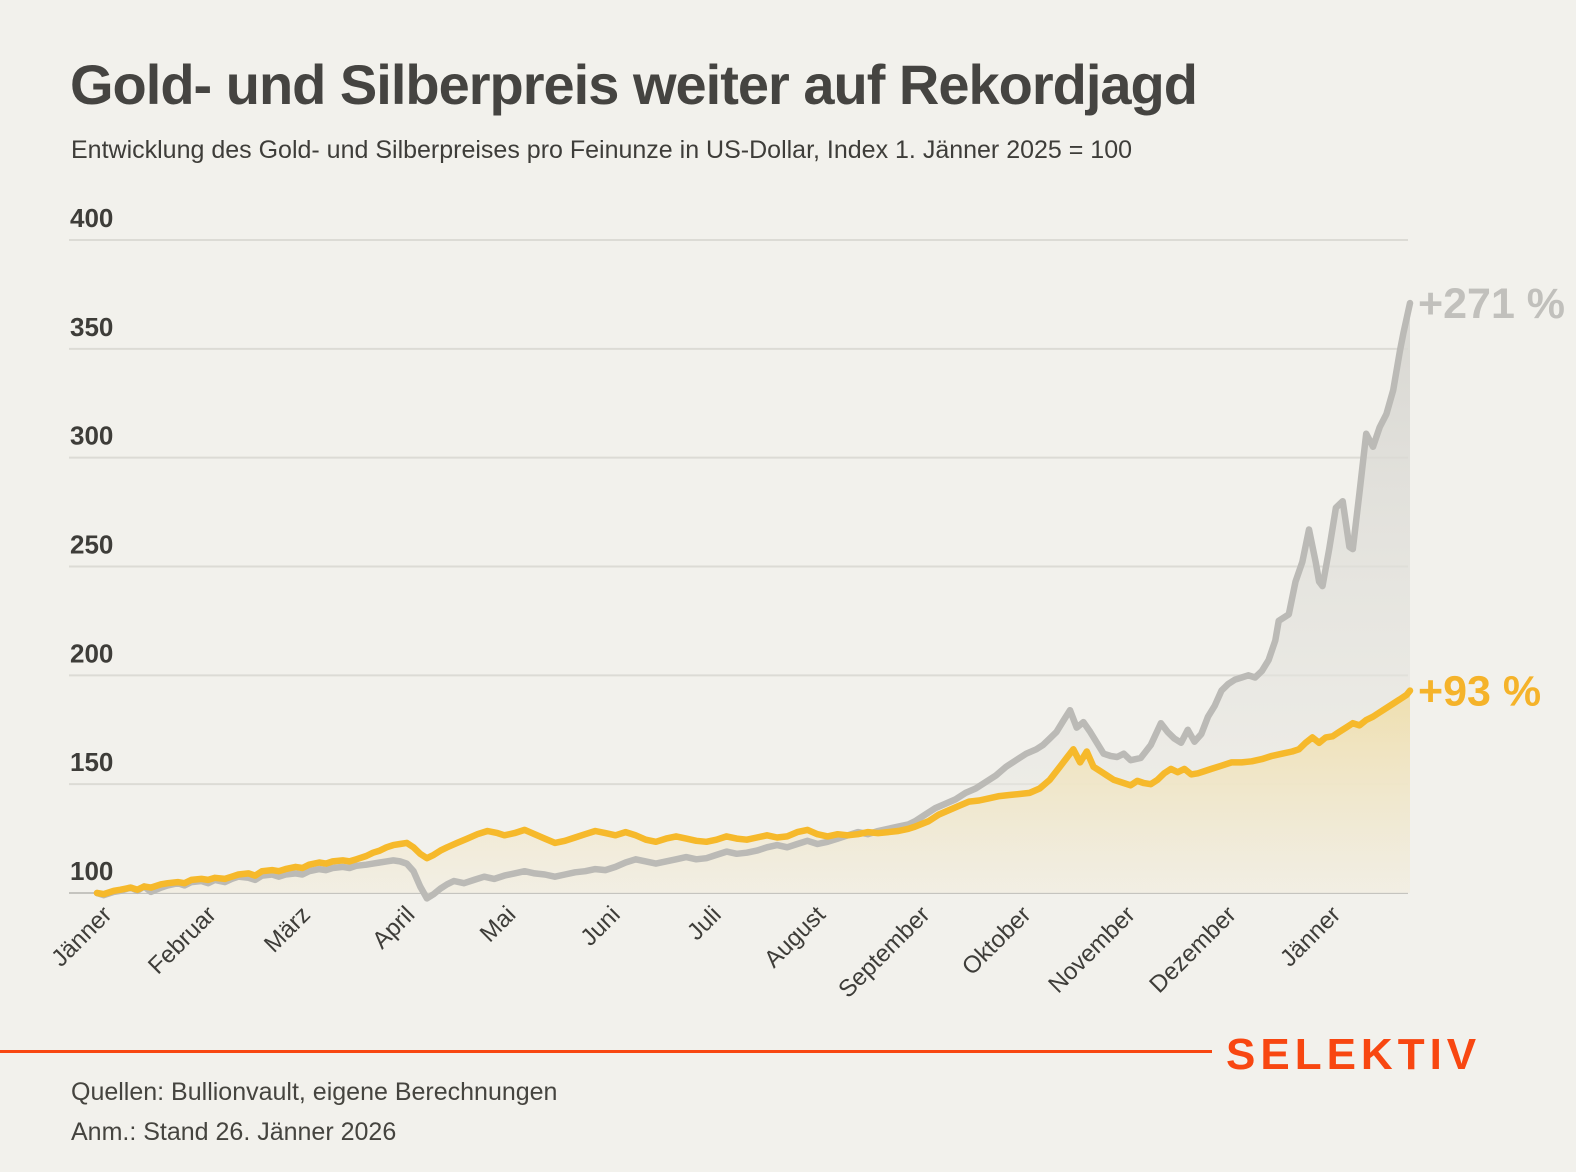 Image resolution: width=1576 pixels, height=1172 pixels. I want to click on x-axis-label-12: Jänner, so click(1310, 936).